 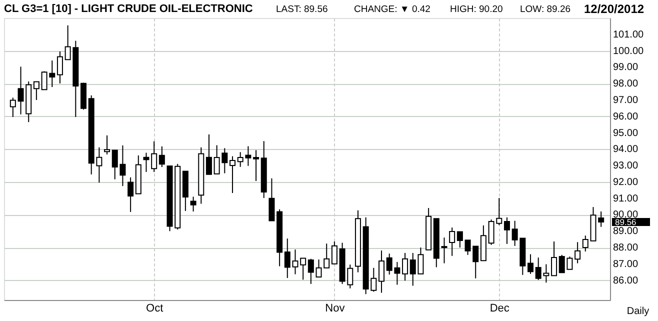 What do you see at coordinates (500, 308) in the screenshot?
I see `x-tick-label: Dec` at bounding box center [500, 308].